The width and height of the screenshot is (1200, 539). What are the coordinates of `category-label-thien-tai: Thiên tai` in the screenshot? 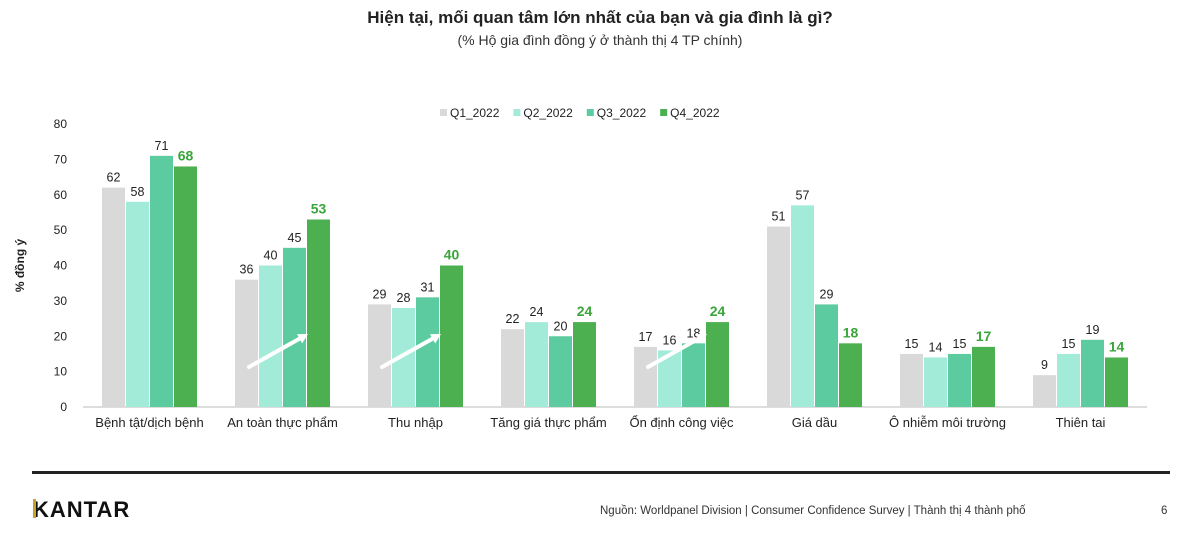 It's located at (1081, 422).